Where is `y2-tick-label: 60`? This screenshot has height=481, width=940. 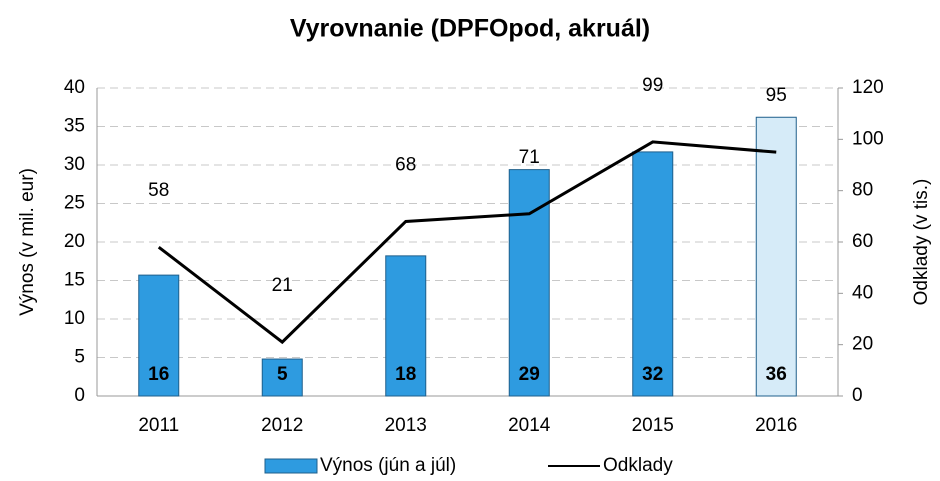
y2-tick-label: 60 is located at coordinates (862, 241).